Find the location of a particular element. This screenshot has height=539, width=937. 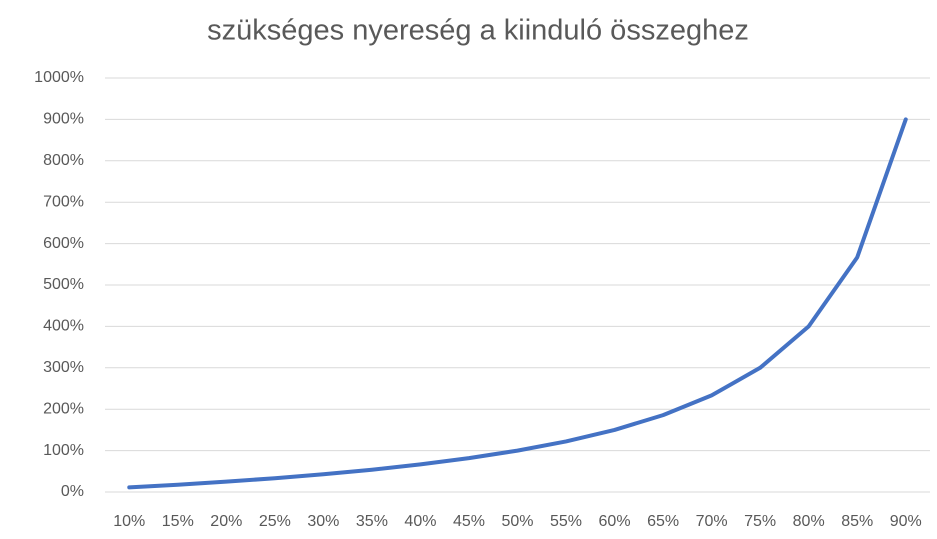

y-tick-label: 500% is located at coordinates (63, 284).